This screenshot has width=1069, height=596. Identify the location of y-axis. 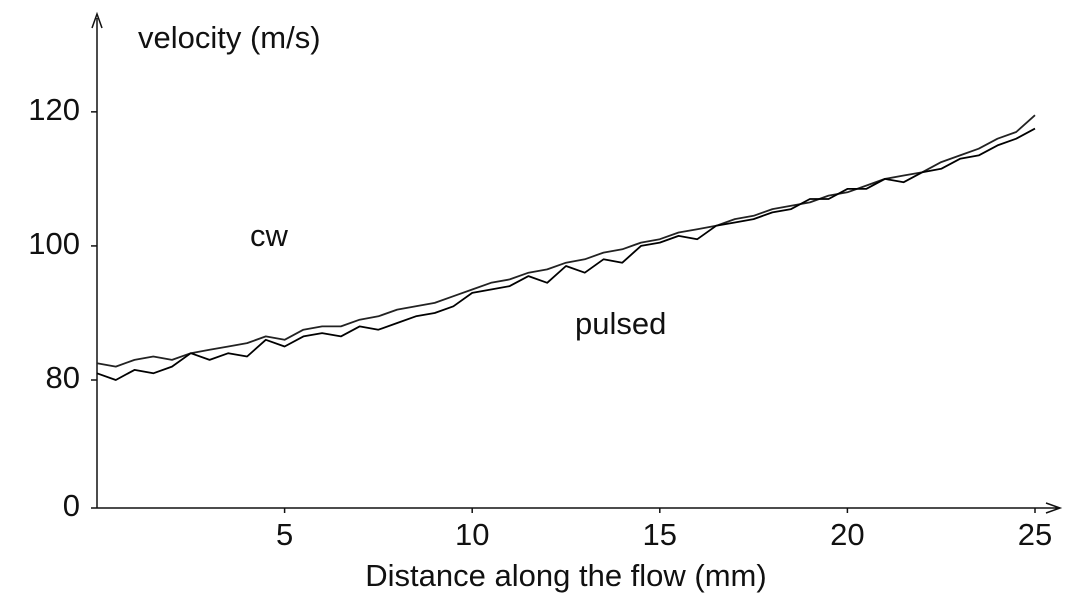
(97, 259).